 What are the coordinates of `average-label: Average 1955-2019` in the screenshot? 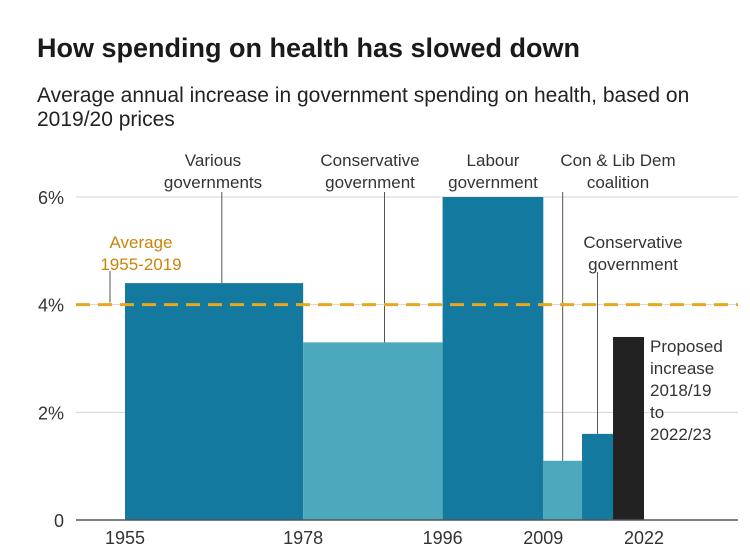 It's located at (140, 253).